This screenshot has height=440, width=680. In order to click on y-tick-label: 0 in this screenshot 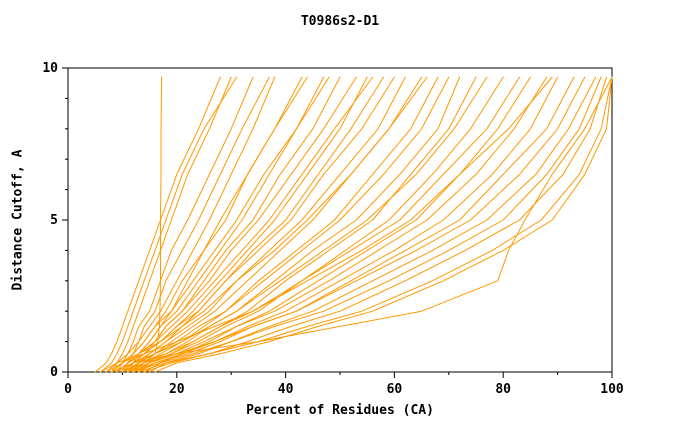, I will do `click(54, 372)`.